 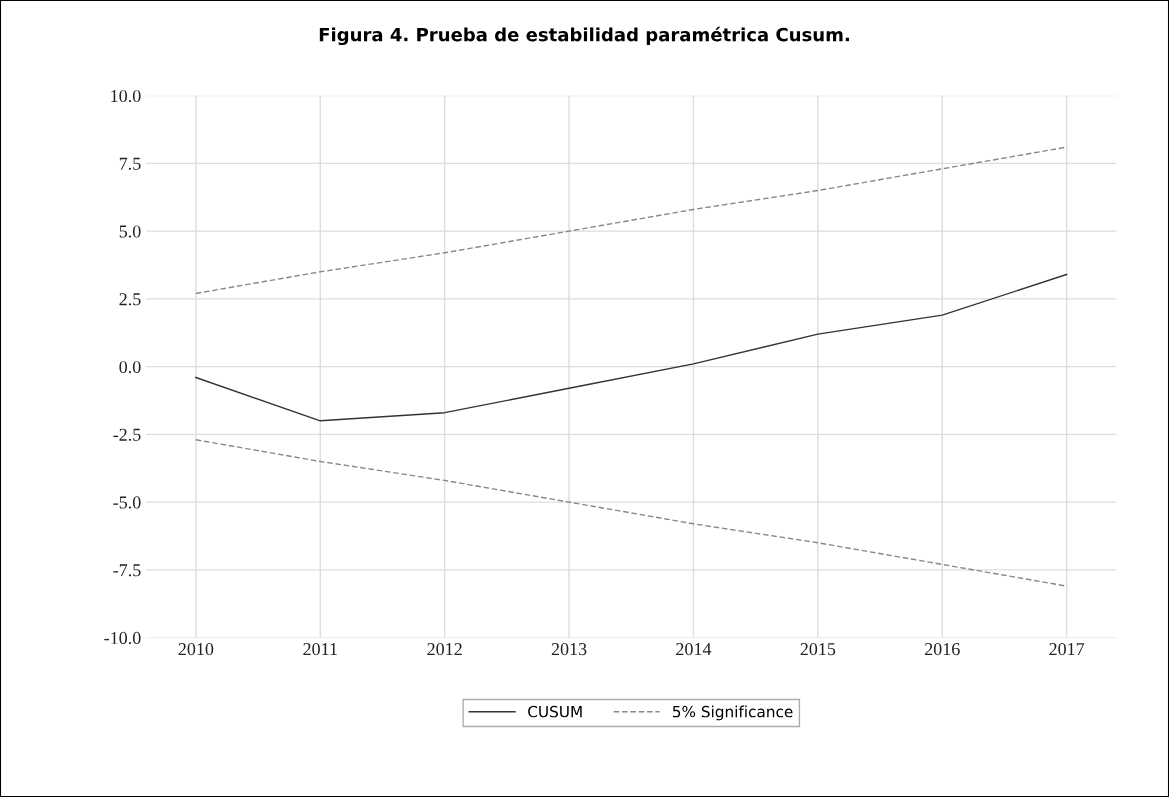 I want to click on x-tick-label: 2015, so click(x=818, y=649).